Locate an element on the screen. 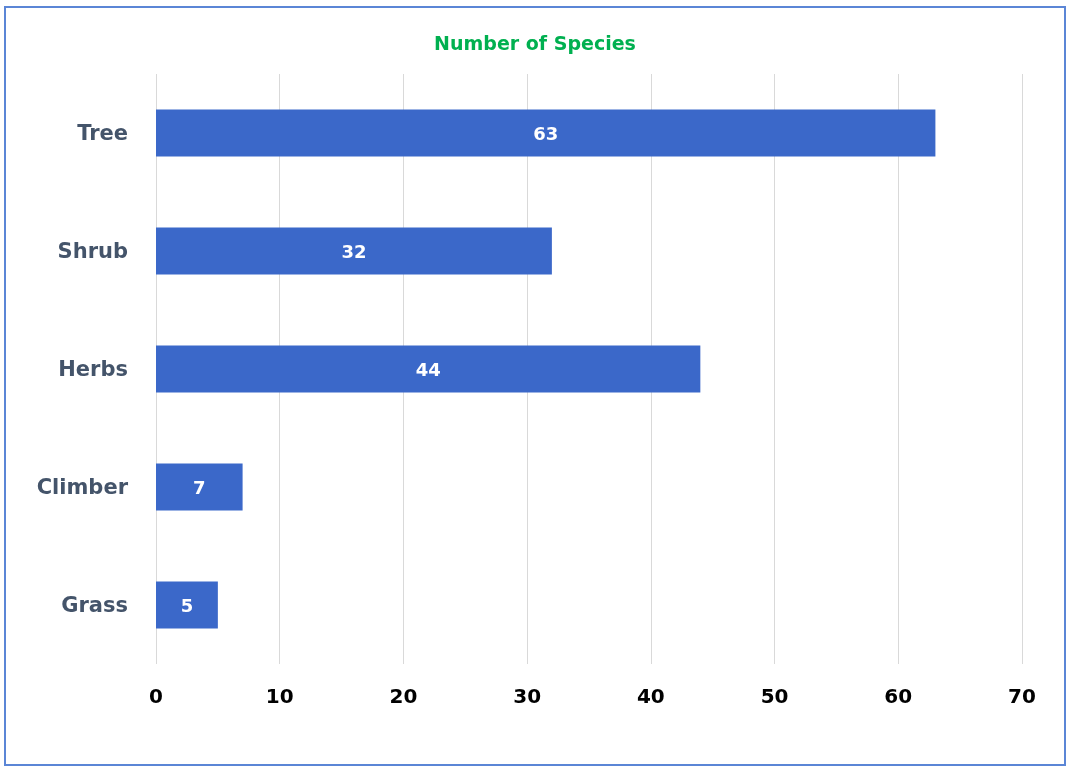 The image size is (1072, 774). chart-title: Number of Species is located at coordinates (535, 42).